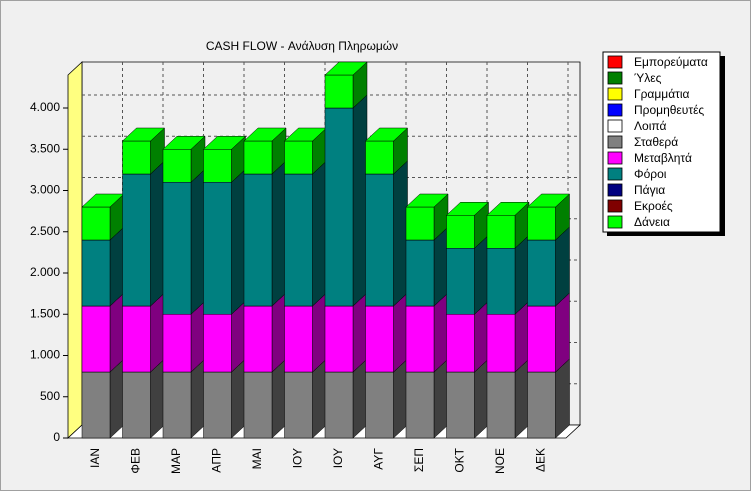 This screenshot has height=491, width=751. I want to click on legend, so click(661, 142).